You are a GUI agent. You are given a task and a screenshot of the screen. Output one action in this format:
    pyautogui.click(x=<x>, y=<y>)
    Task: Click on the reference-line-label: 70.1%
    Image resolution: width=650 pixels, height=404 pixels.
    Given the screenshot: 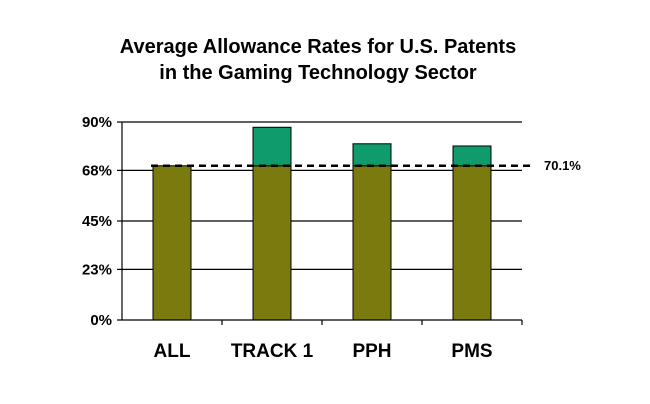 What is the action you would take?
    pyautogui.click(x=562, y=165)
    